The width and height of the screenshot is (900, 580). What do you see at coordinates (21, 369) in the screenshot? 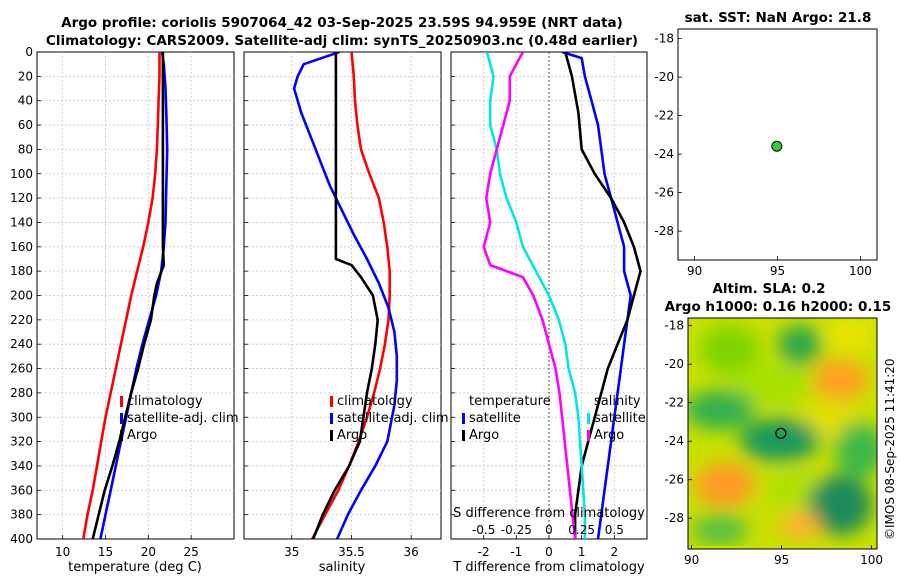
I see `depth-tick-label: 260` at bounding box center [21, 369].